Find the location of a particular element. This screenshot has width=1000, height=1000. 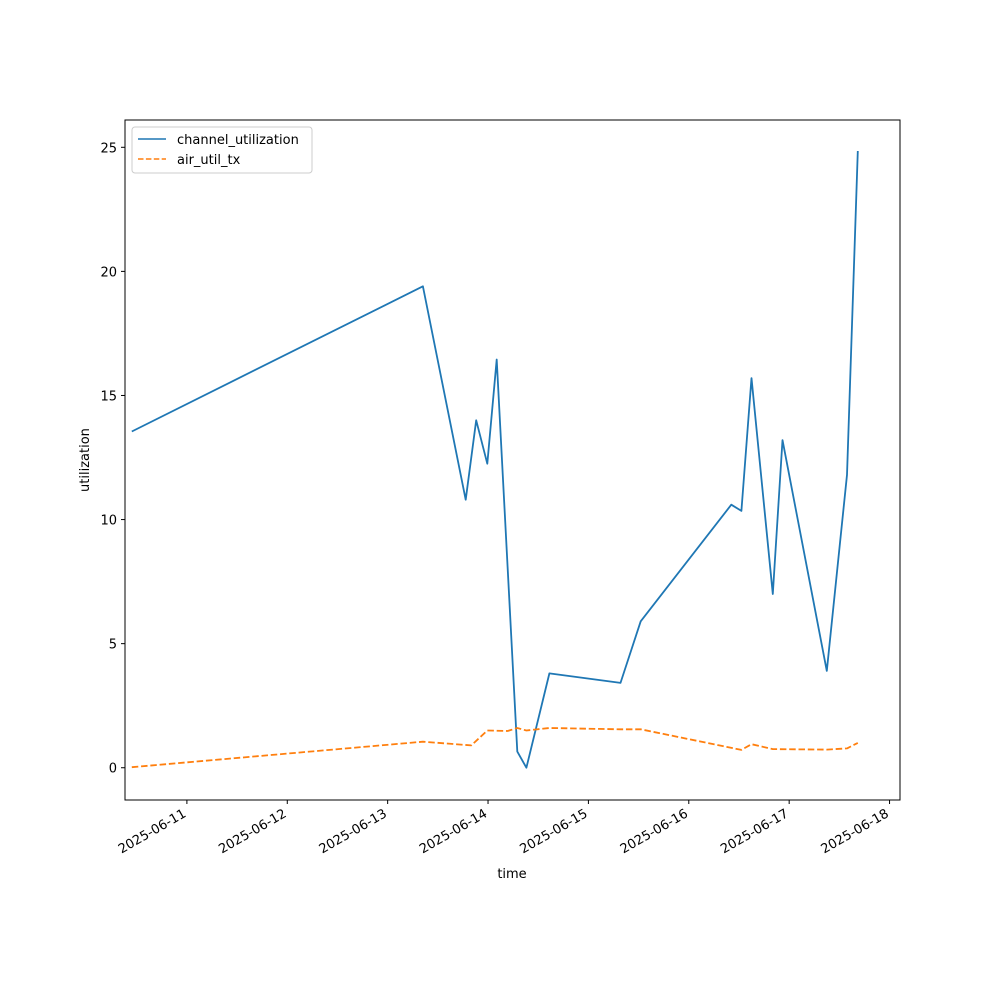

y-axis-label: utilization is located at coordinates (85, 460).